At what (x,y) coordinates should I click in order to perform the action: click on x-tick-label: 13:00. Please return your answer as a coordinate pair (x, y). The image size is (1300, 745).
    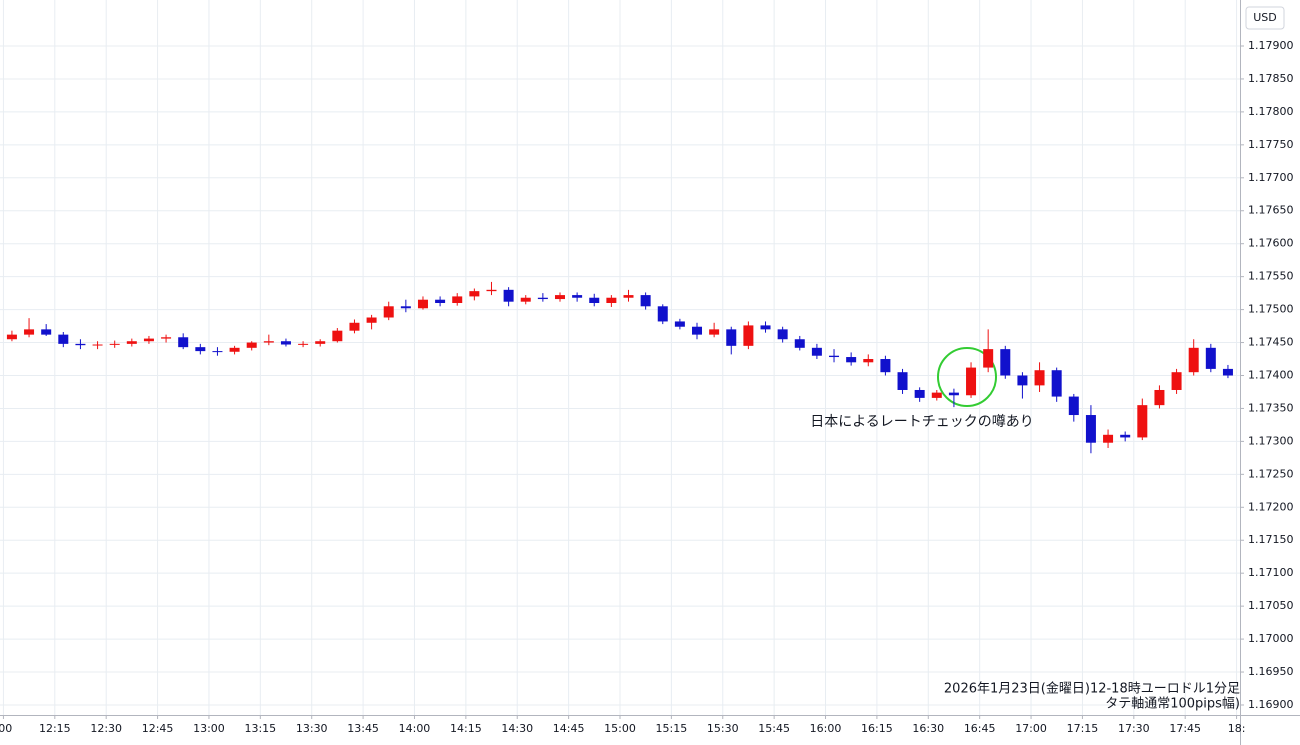
    Looking at the image, I should click on (209, 728).